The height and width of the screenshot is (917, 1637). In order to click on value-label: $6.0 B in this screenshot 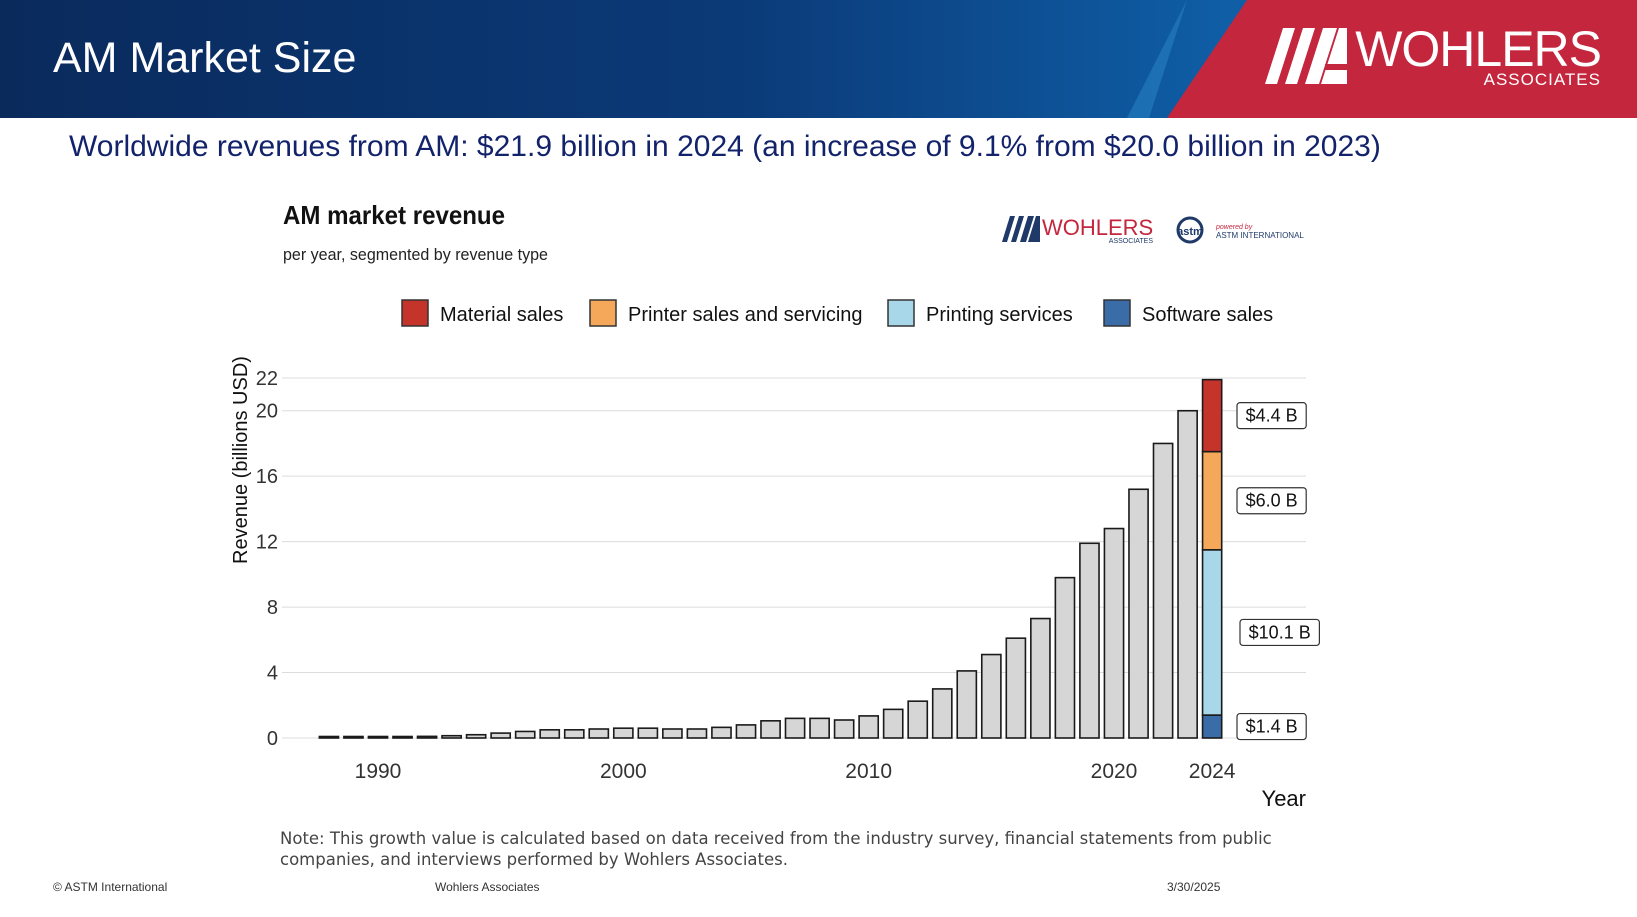, I will do `click(1272, 501)`.